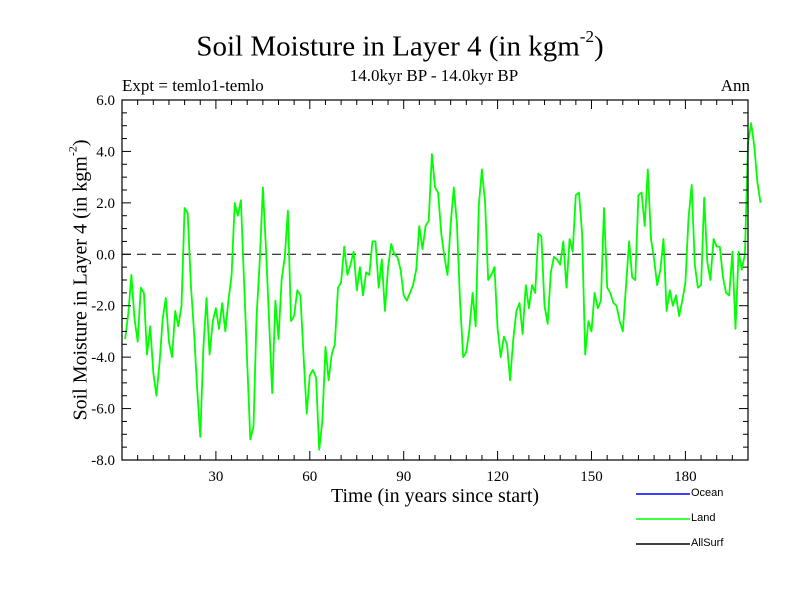 Image resolution: width=800 pixels, height=600 pixels. What do you see at coordinates (105, 101) in the screenshot?
I see `y-tick-label: 6.0` at bounding box center [105, 101].